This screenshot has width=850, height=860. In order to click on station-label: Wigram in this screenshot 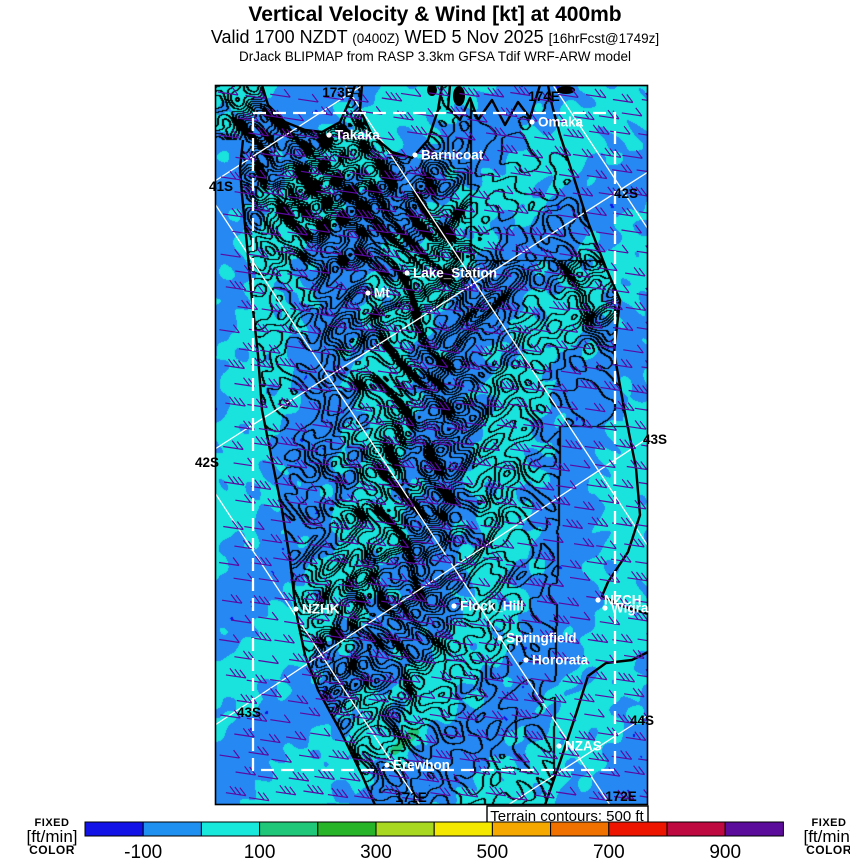, I will do `click(635, 608)`.